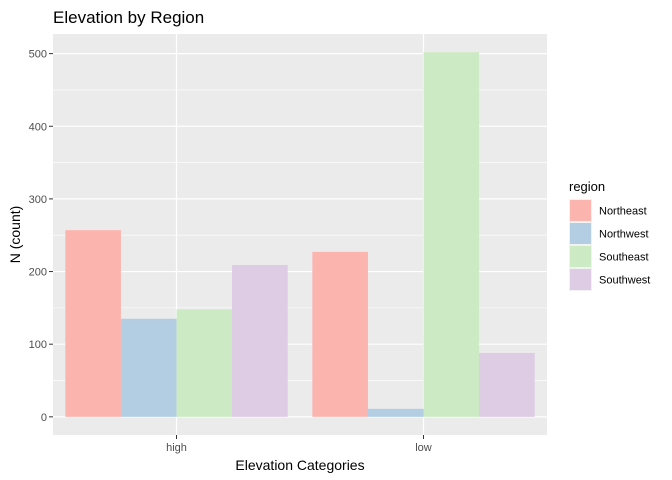  Describe the element at coordinates (623, 212) in the screenshot. I see `legend-label-northeast: Northeast` at that location.